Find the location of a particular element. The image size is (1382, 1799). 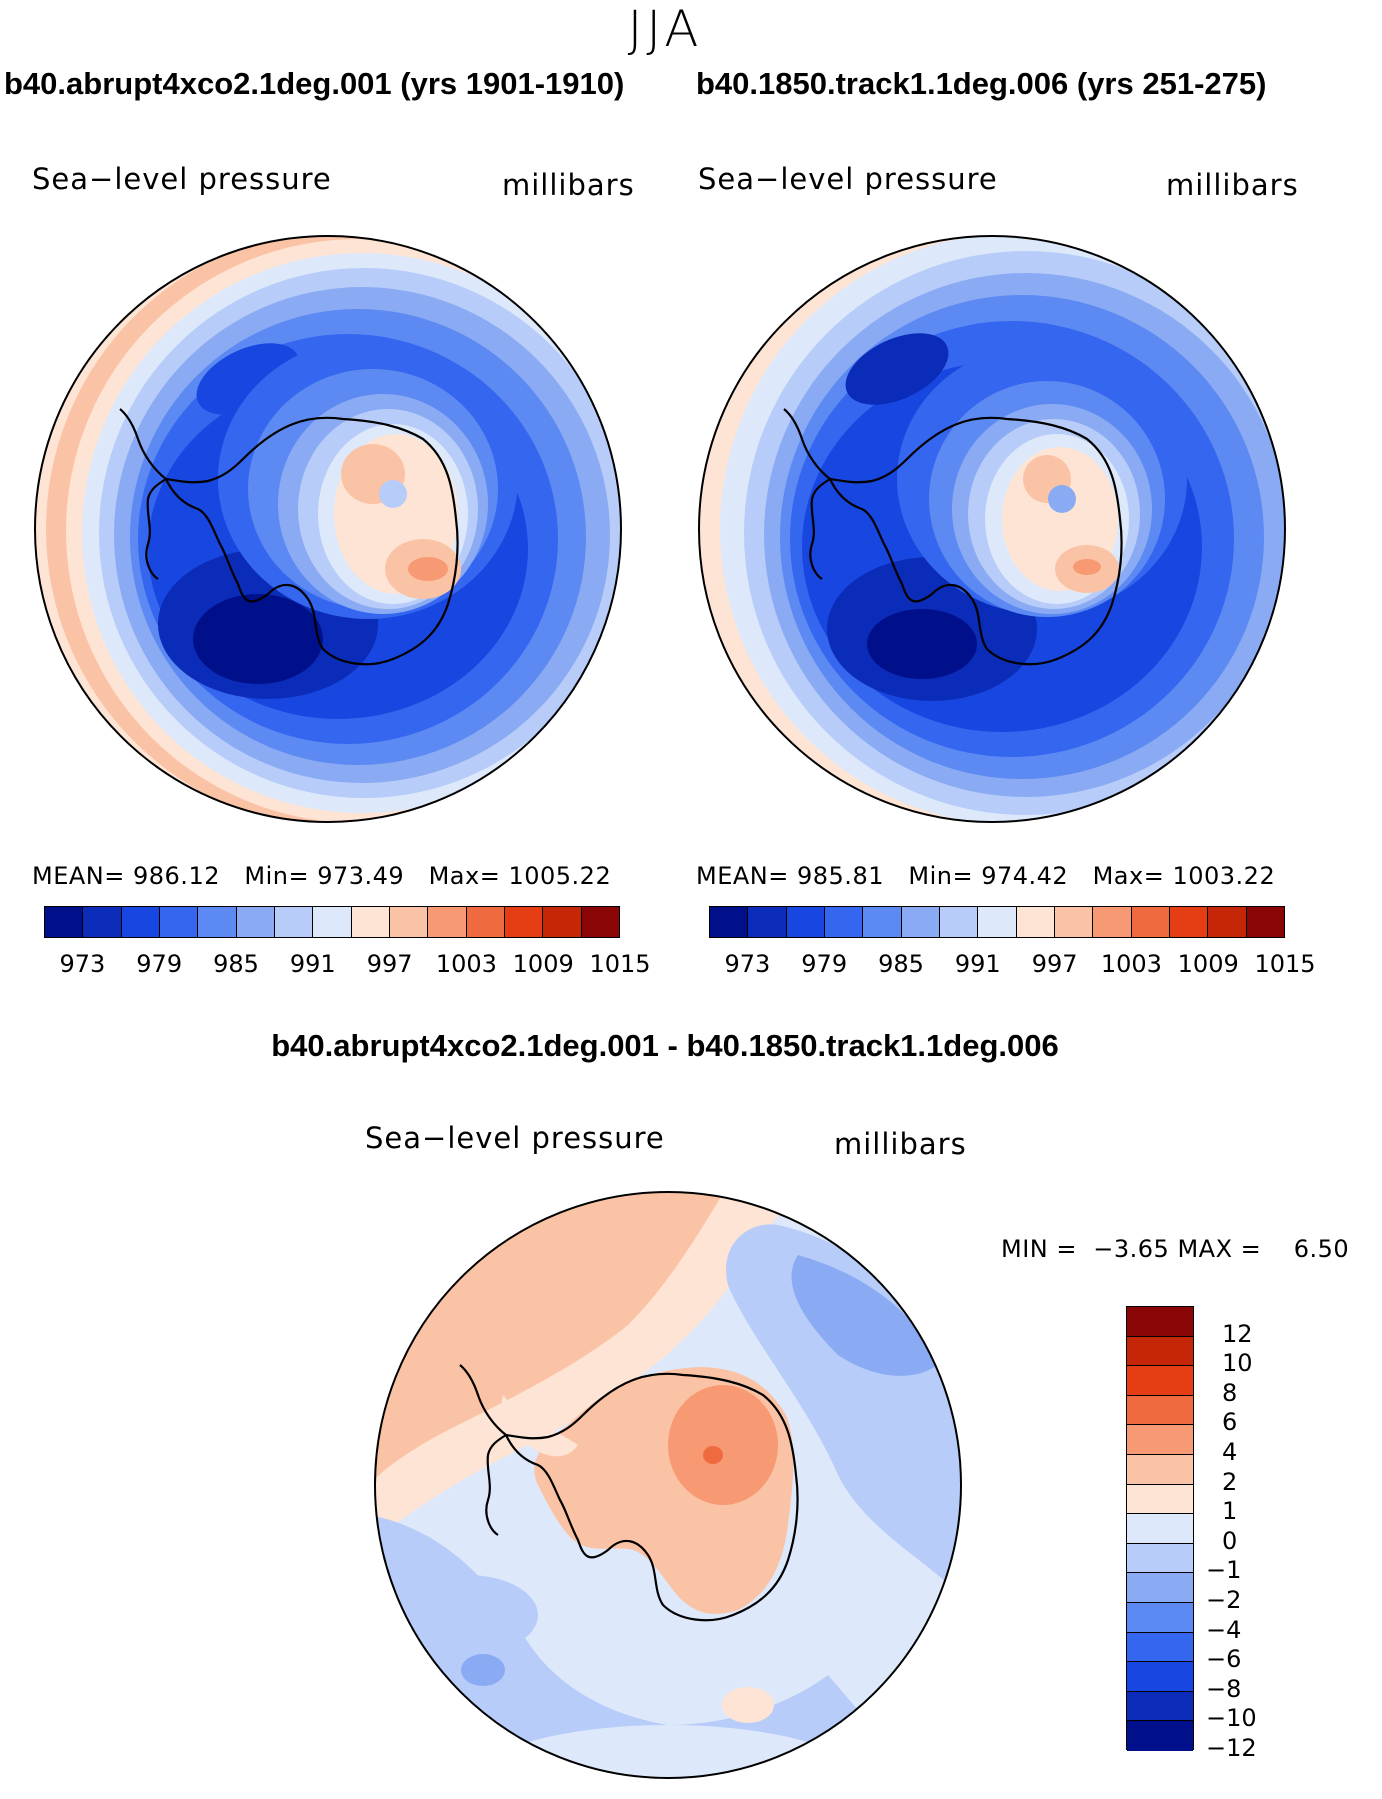

right-colorbar-tick-label: 979 is located at coordinates (824, 964).